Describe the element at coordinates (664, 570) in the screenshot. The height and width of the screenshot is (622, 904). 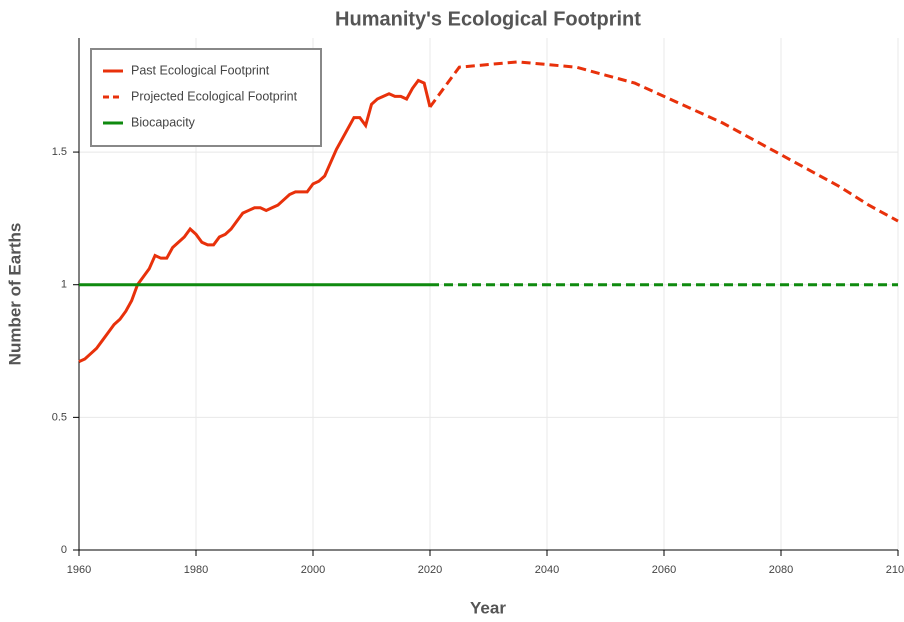
I see `x-tick-label: 2060` at that location.